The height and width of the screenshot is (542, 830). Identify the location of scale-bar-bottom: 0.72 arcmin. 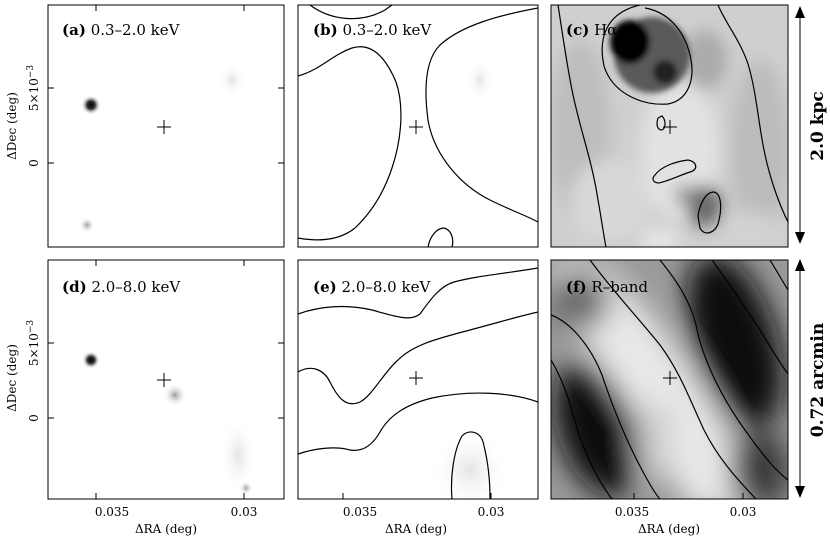
(811, 378).